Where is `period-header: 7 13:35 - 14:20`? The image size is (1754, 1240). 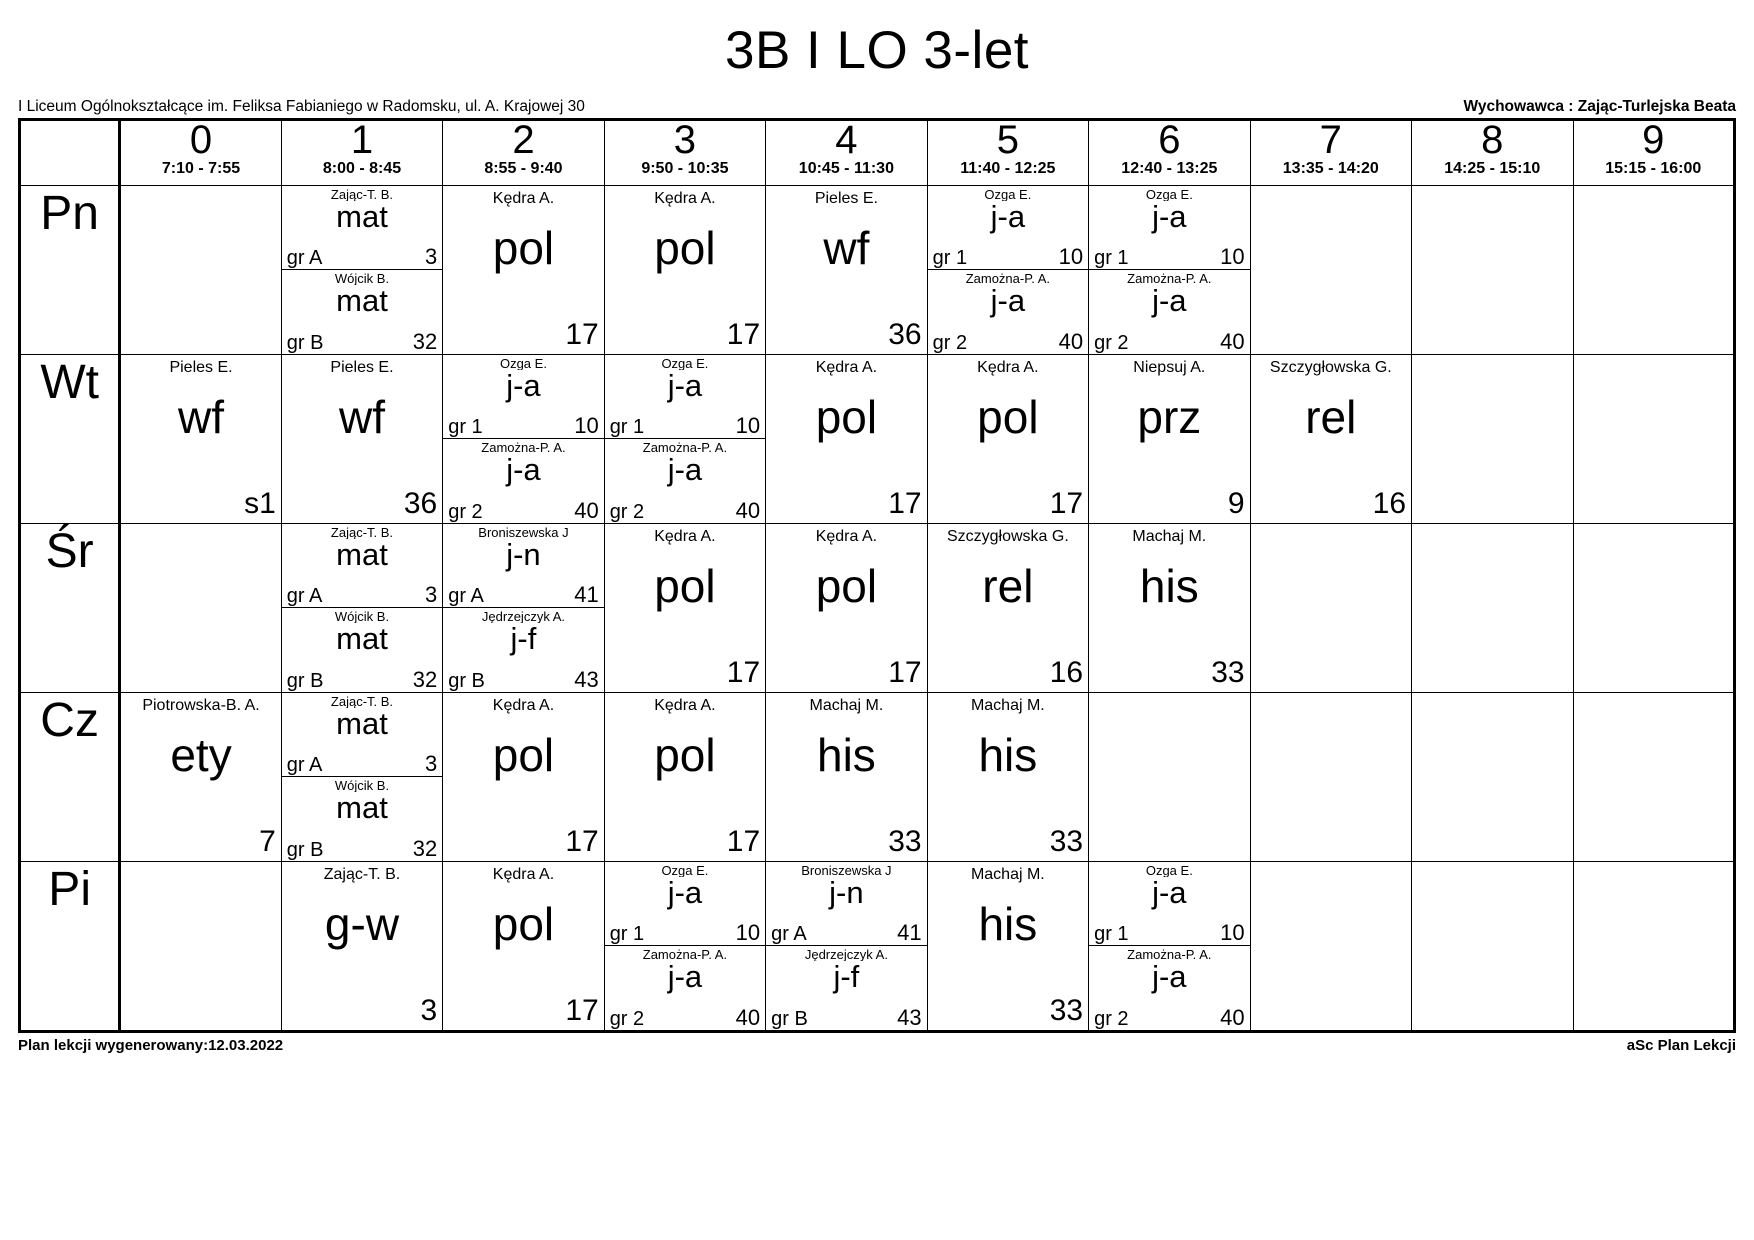 period-header: 7 13:35 - 14:20 is located at coordinates (1331, 152).